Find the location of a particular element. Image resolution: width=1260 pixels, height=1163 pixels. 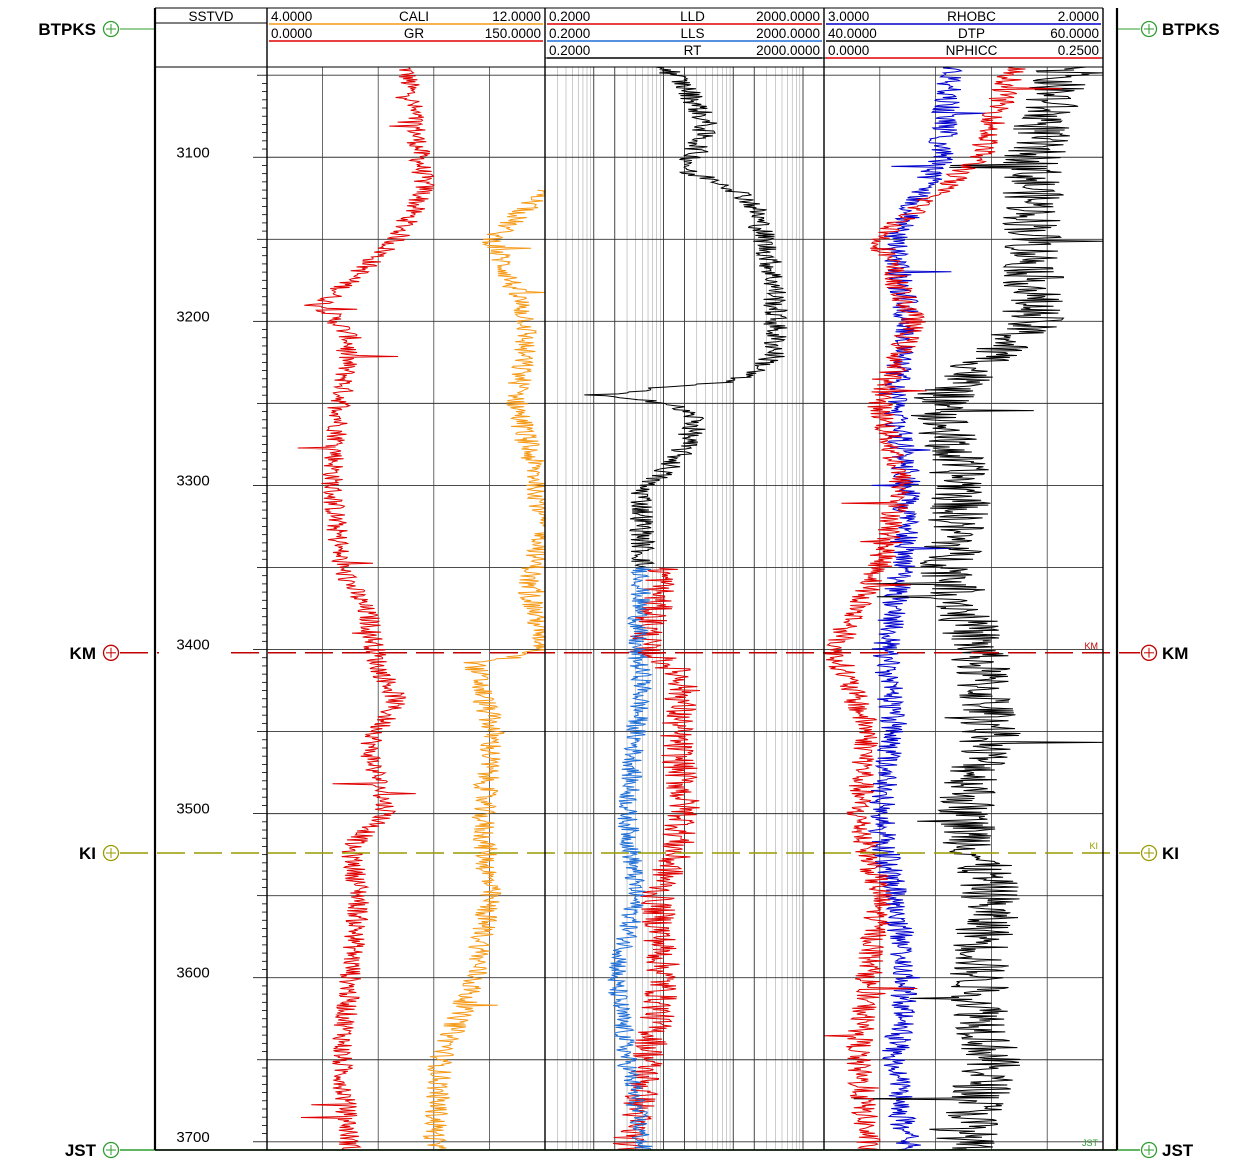

curve-min-gr: 0.0000 is located at coordinates (291, 33).